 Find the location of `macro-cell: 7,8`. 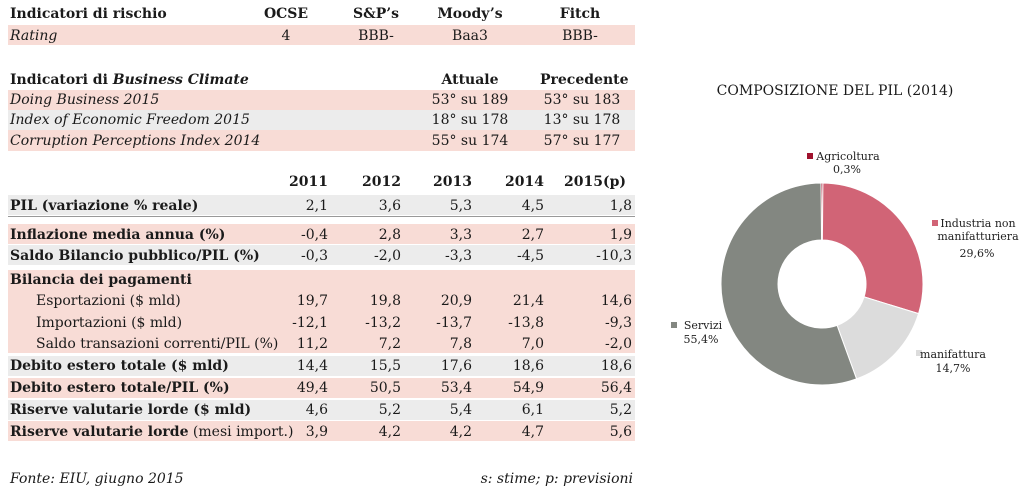

macro-cell: 7,8 is located at coordinates (460, 344).